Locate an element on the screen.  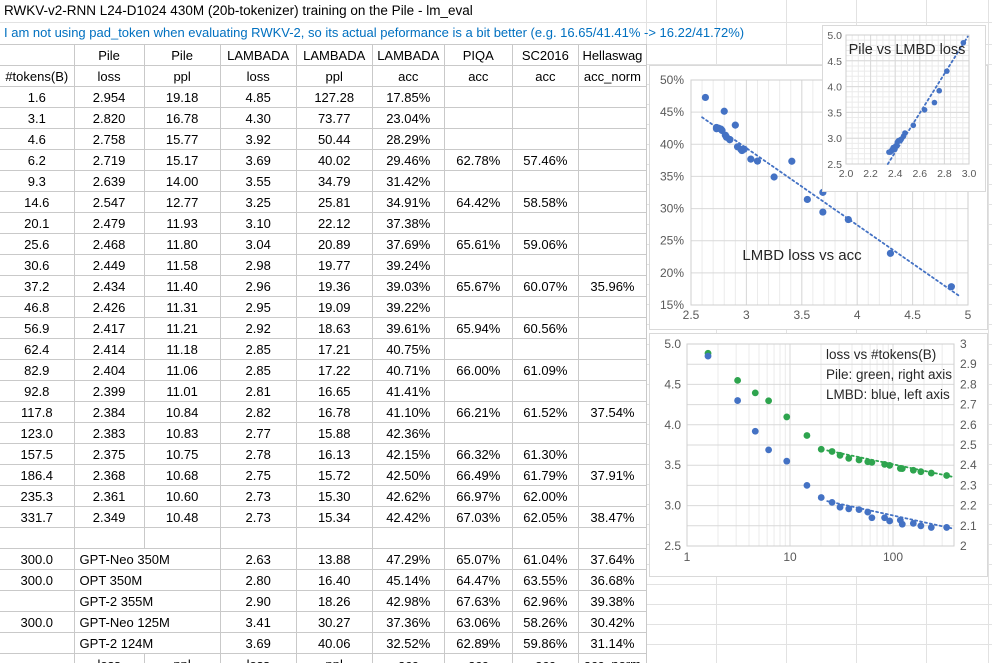
cell: 34.91% is located at coordinates (408, 202).